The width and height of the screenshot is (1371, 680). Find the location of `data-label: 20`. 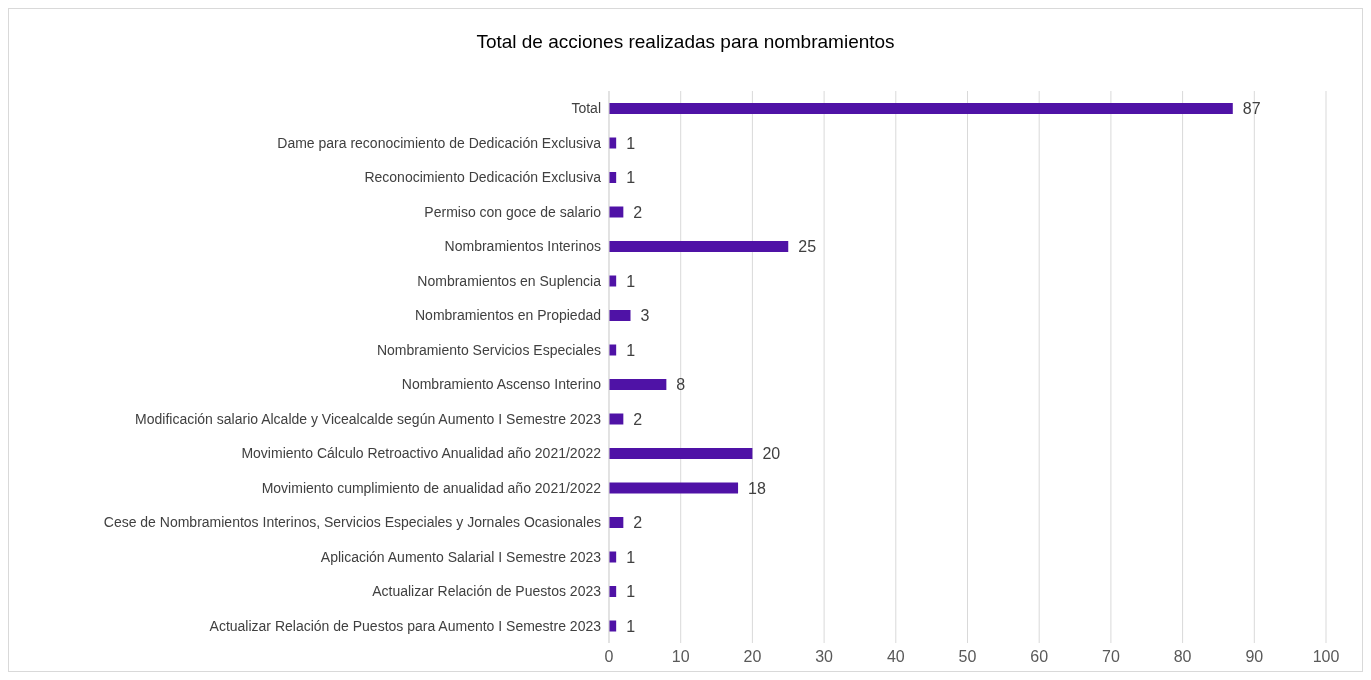

data-label: 20 is located at coordinates (771, 454).